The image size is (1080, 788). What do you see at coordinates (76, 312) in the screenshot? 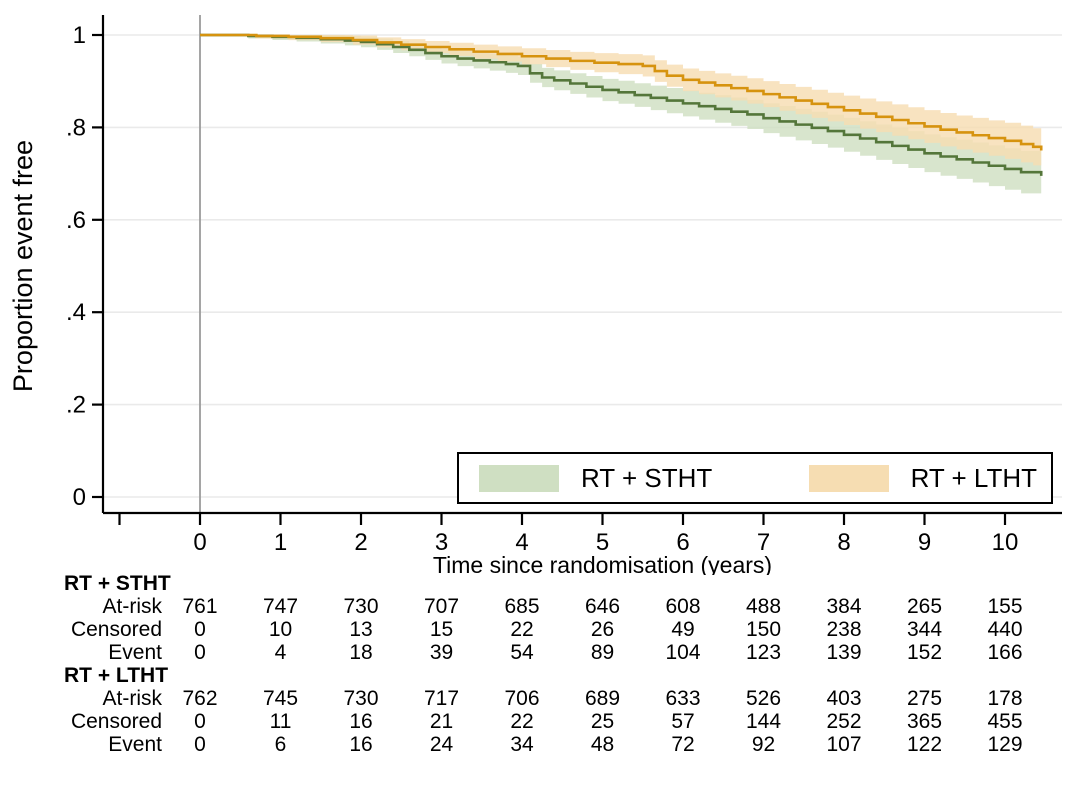
I see `y-tick-label: .4` at bounding box center [76, 312].